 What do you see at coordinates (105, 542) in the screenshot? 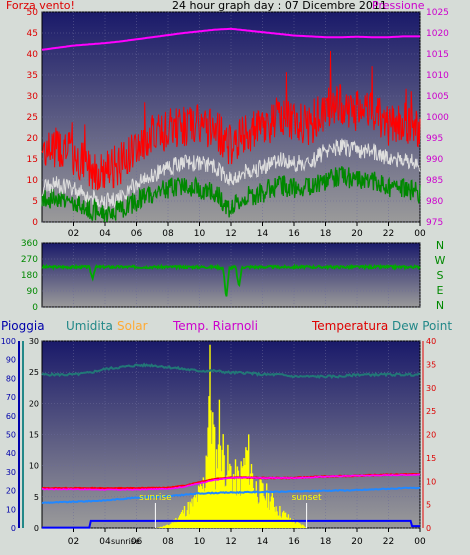
I see `temp-x-tick-label: 04` at bounding box center [105, 542].